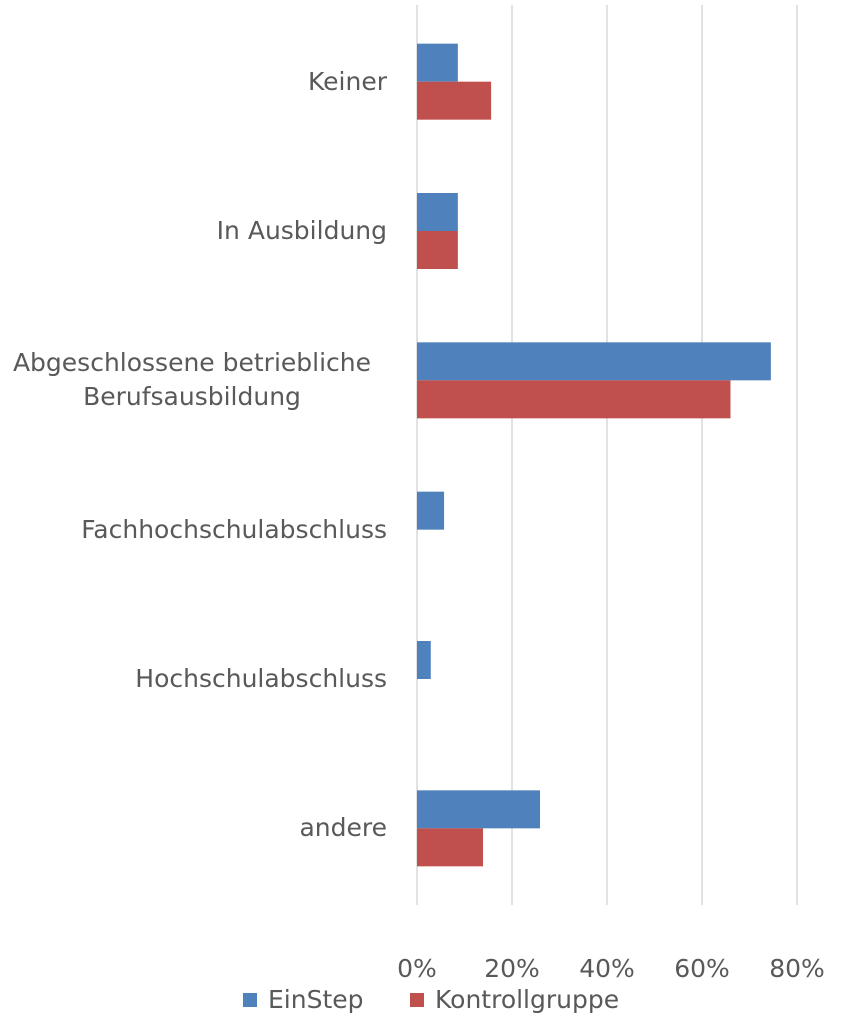 This screenshot has width=849, height=1020. What do you see at coordinates (261, 678) in the screenshot?
I see `category-text: Hochschulabschluss` at bounding box center [261, 678].